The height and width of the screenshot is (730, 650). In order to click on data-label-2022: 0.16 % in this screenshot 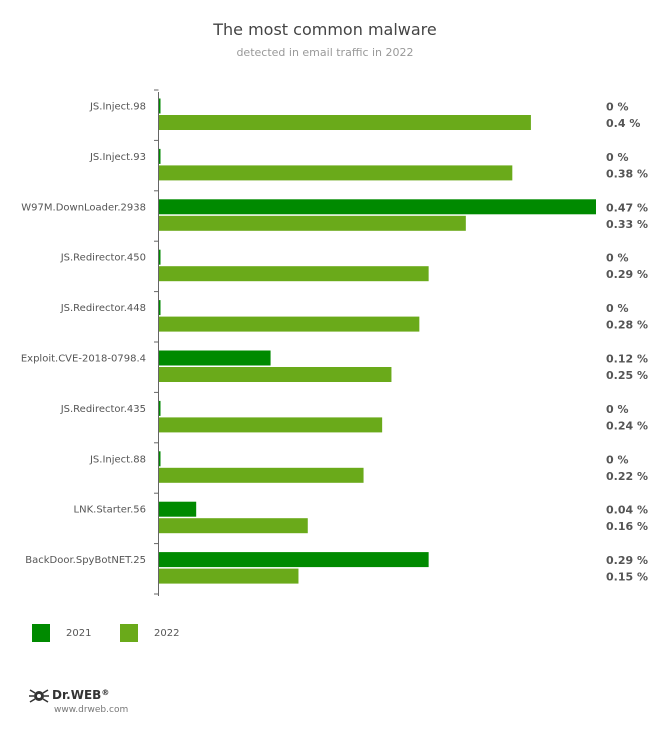, I will do `click(627, 526)`.